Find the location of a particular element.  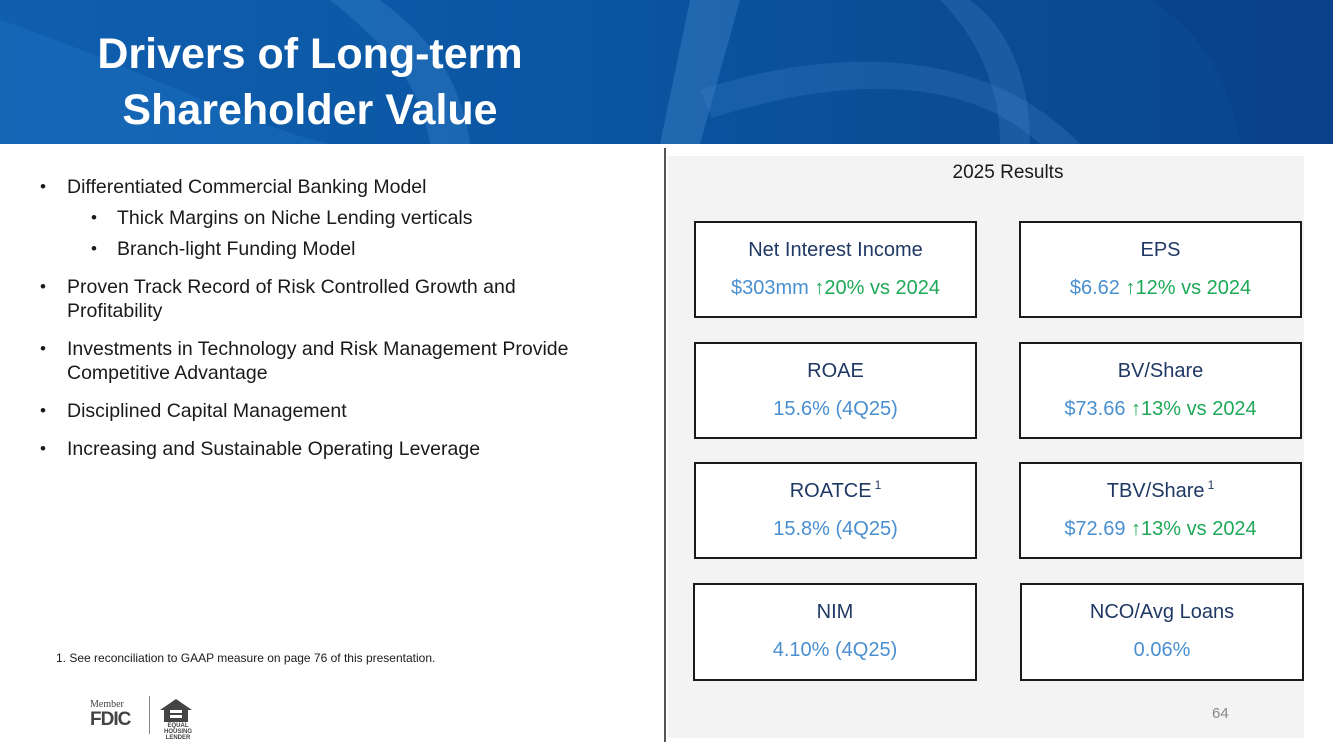

metric-value: $73.66 ↑13% vs 2024 is located at coordinates (1160, 409).